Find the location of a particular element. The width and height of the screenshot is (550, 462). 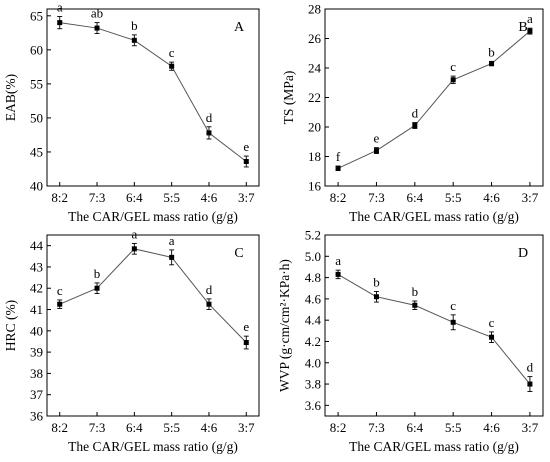

y-axis-label: TS (MPa) is located at coordinates (288, 98).